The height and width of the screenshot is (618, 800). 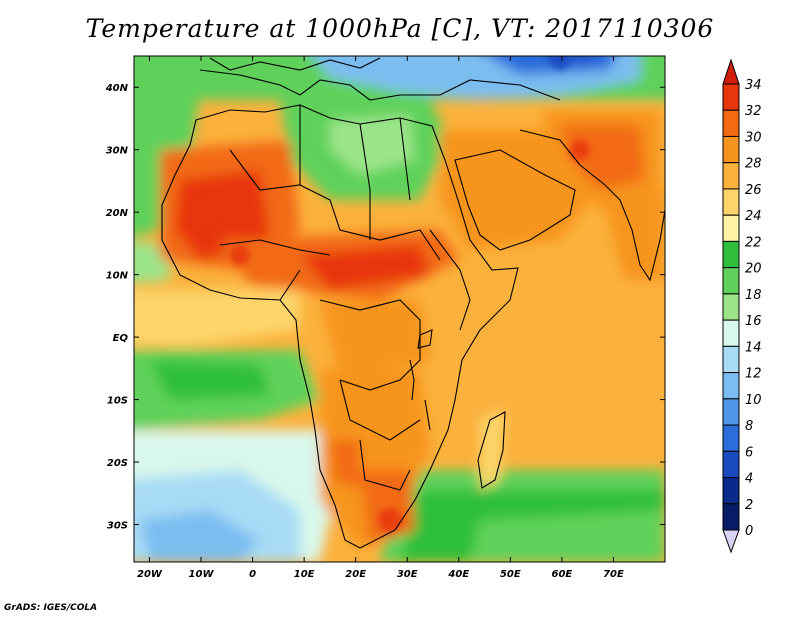 What do you see at coordinates (753, 164) in the screenshot?
I see `colorbar-label-28: 28` at bounding box center [753, 164].